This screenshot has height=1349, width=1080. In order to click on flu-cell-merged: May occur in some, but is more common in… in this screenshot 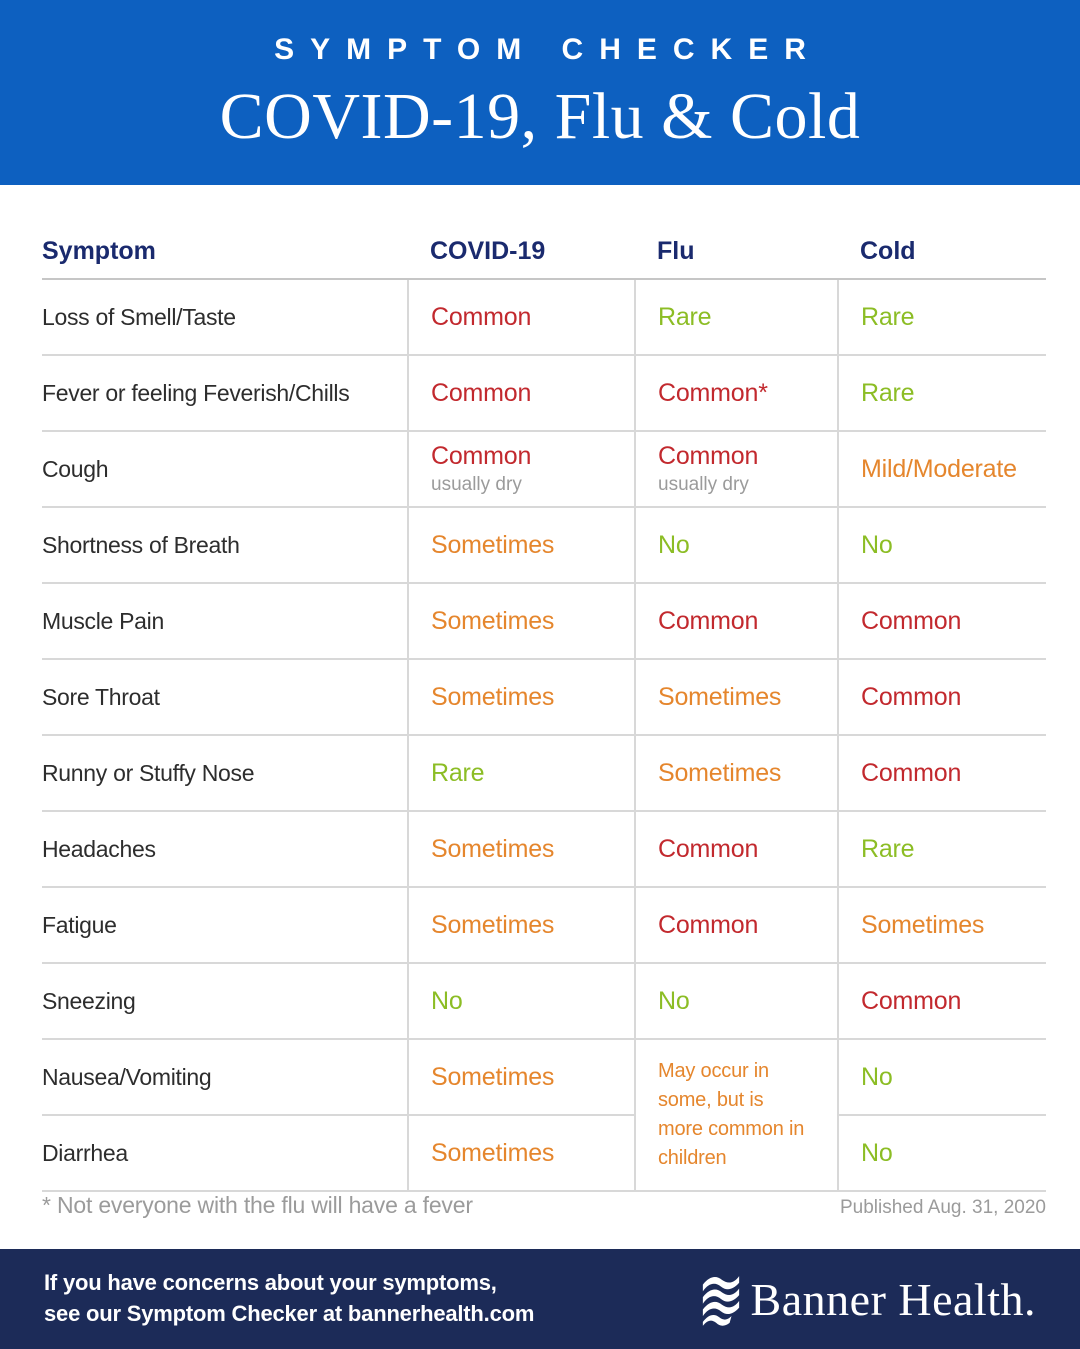, I will do `click(736, 1115)`.